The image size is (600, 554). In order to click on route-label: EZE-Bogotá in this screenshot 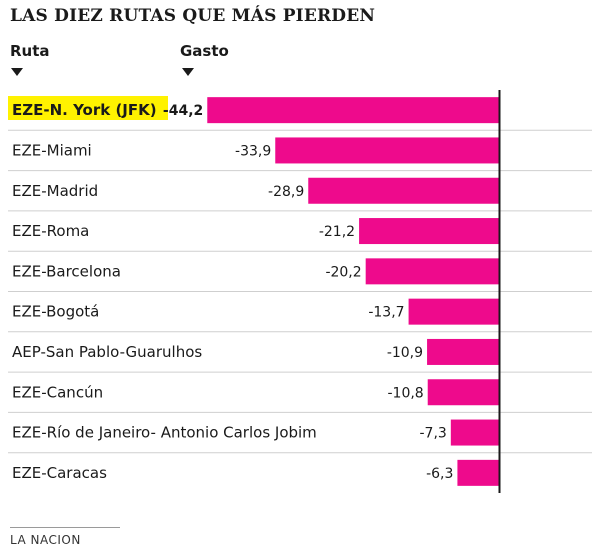, I will do `click(55, 312)`.